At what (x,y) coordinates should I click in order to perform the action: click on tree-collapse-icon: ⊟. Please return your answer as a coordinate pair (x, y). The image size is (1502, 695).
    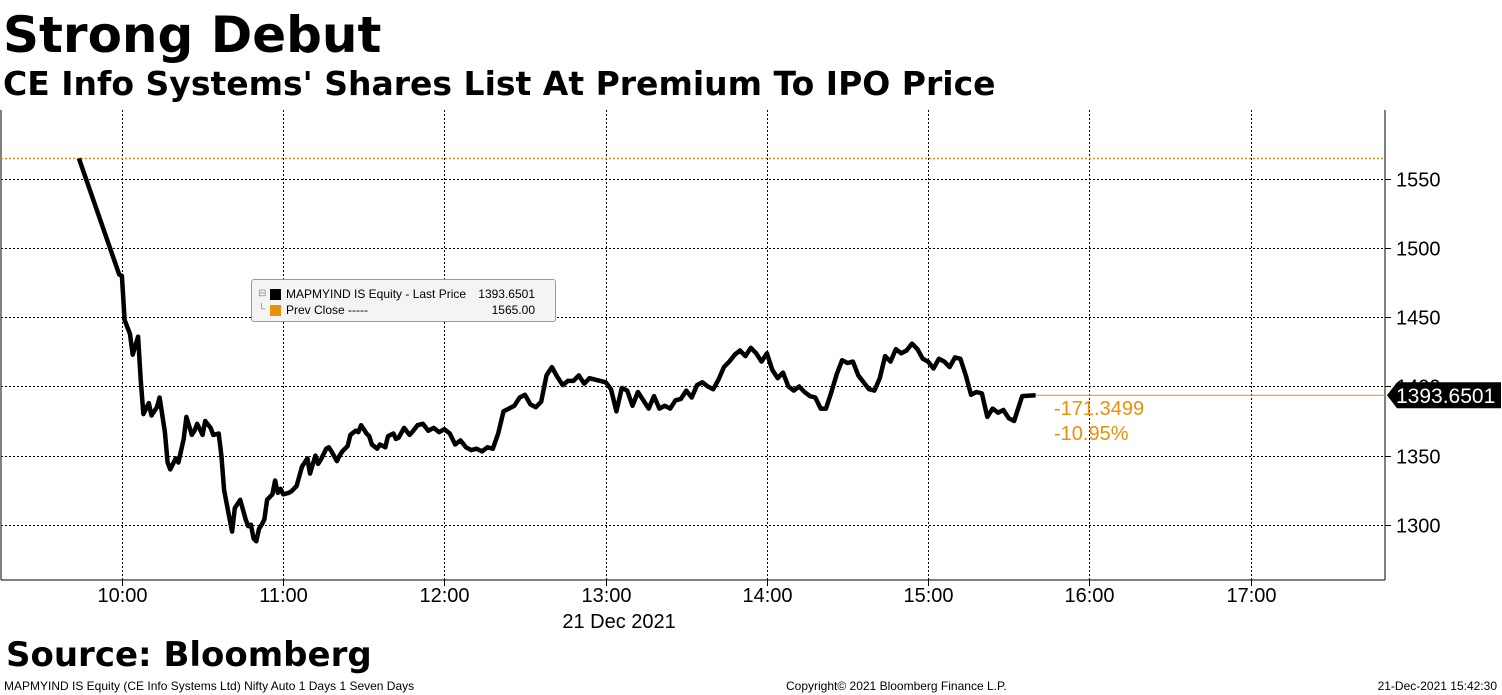
    Looking at the image, I should click on (262, 293).